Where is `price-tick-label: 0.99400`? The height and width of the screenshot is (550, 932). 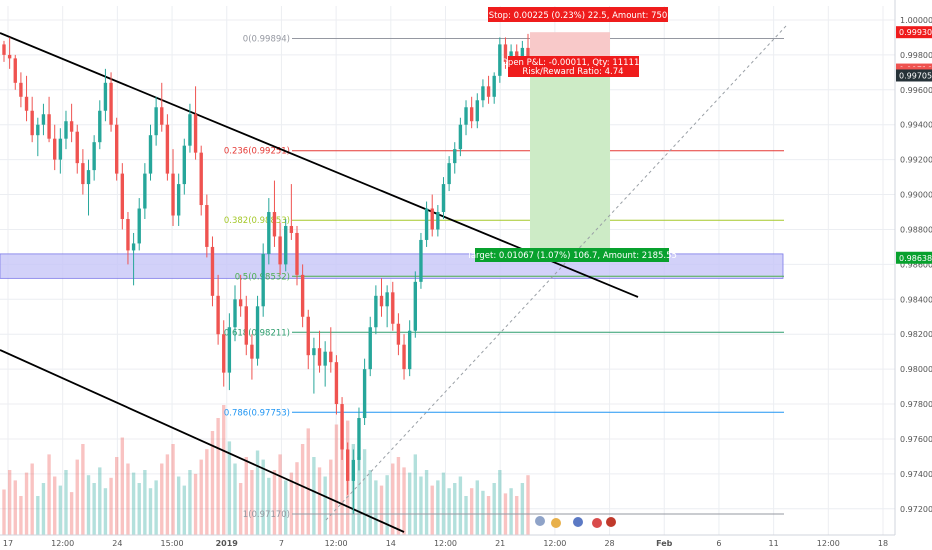
price-tick-label: 0.99400 is located at coordinates (916, 125).